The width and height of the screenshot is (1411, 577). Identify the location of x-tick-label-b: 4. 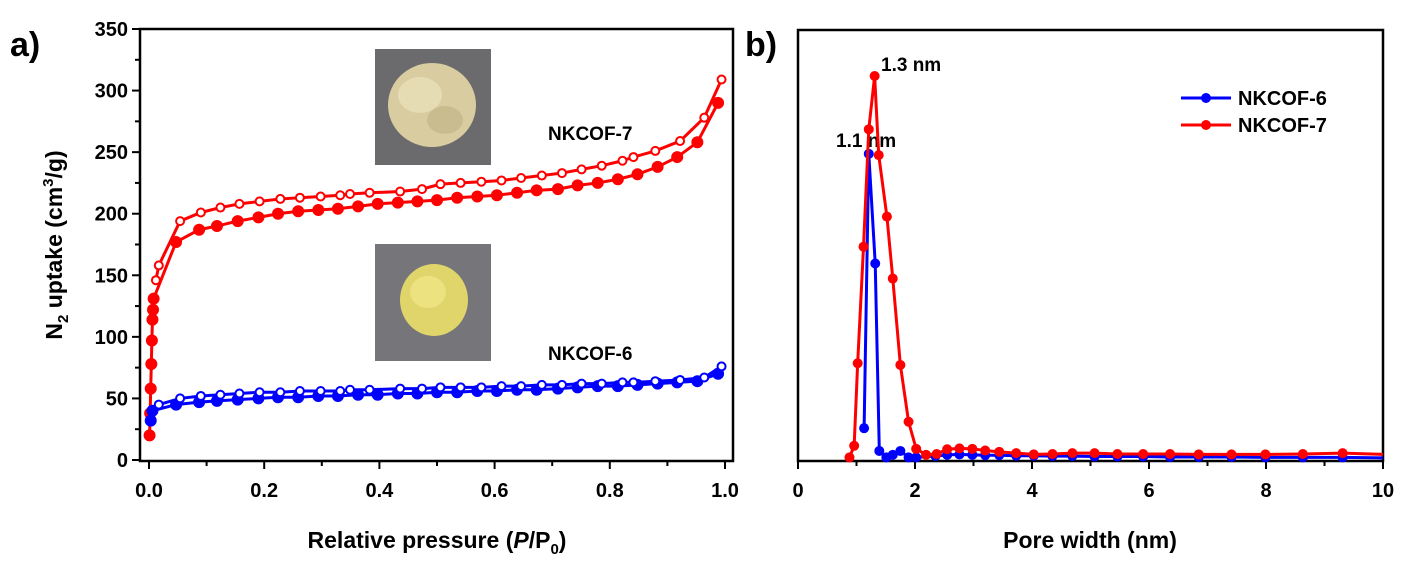
(1032, 491).